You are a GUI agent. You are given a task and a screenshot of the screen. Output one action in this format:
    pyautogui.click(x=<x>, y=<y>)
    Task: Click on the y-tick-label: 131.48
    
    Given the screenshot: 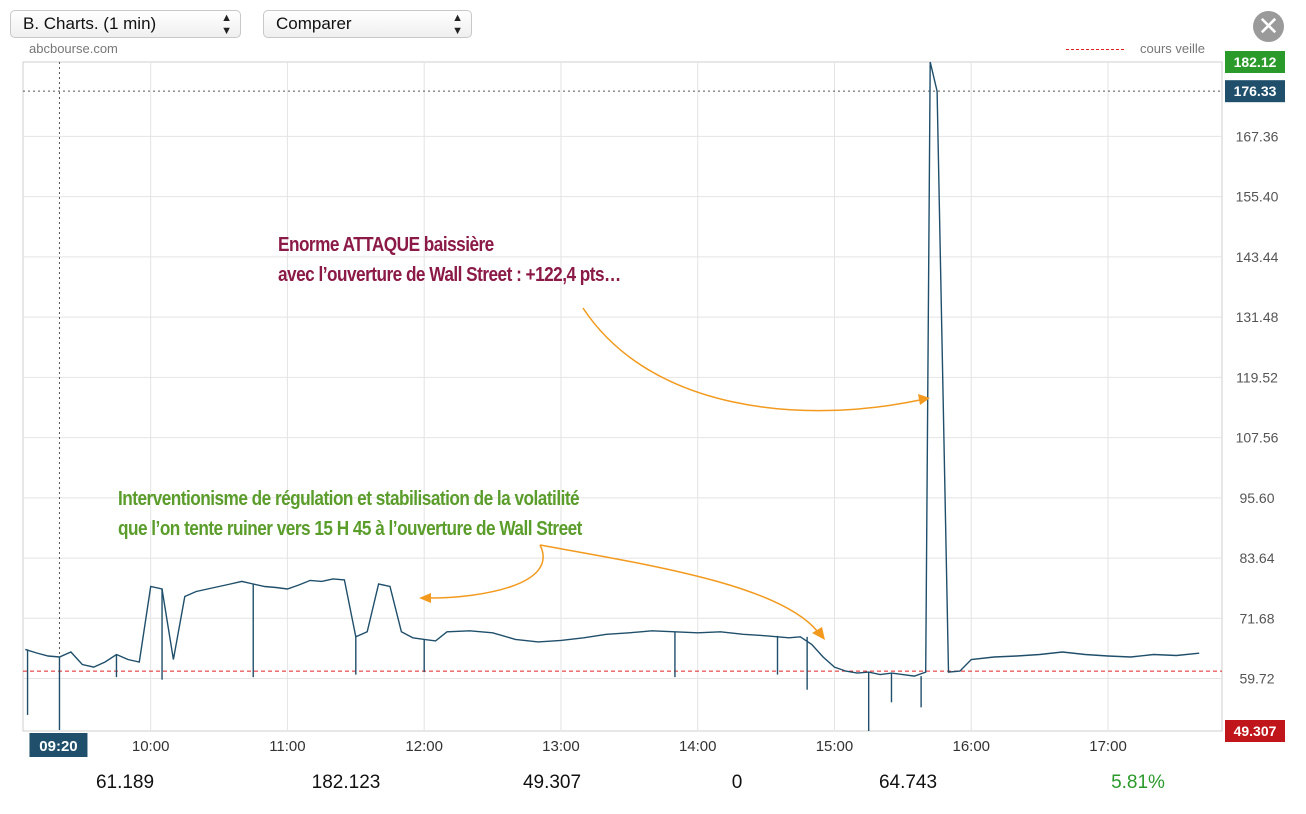 What is the action you would take?
    pyautogui.click(x=1257, y=317)
    